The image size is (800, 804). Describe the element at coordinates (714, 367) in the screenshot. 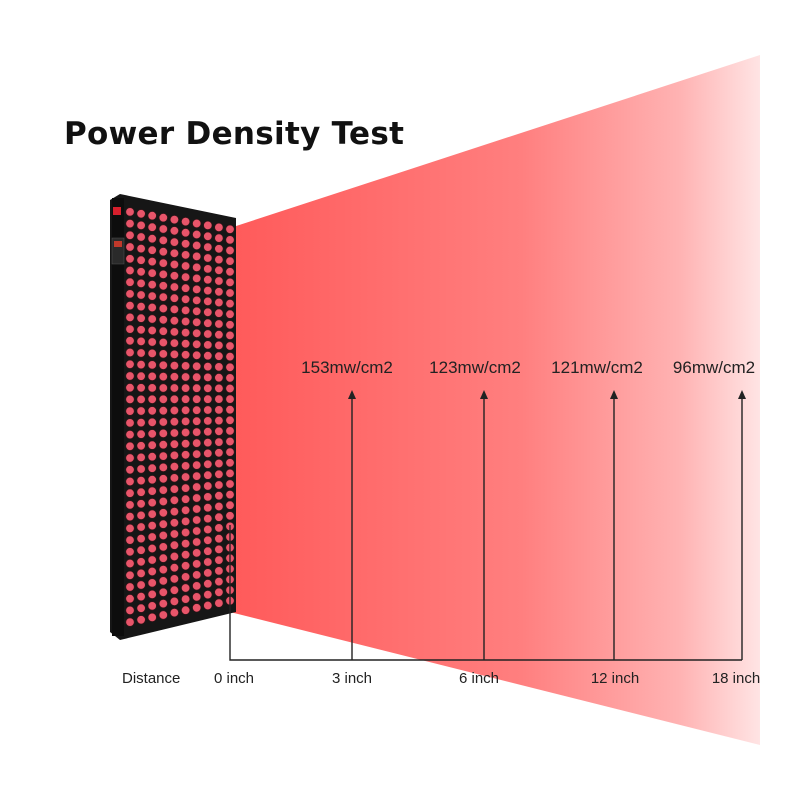

I see `power-reading-18-inch: 96mw/cm2` at that location.